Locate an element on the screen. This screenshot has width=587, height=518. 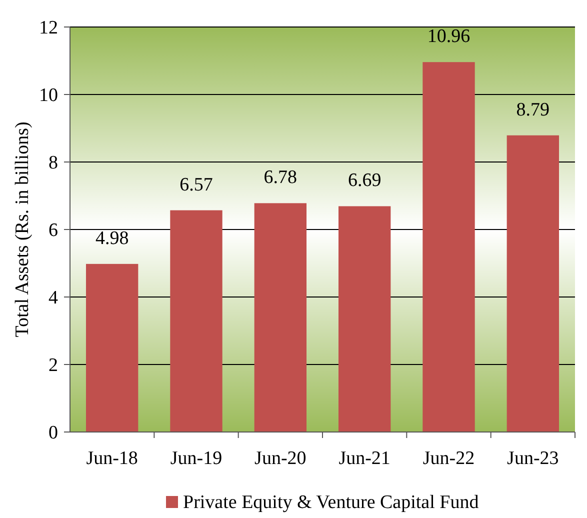
x-tick-label: Jun-22 is located at coordinates (448, 458).